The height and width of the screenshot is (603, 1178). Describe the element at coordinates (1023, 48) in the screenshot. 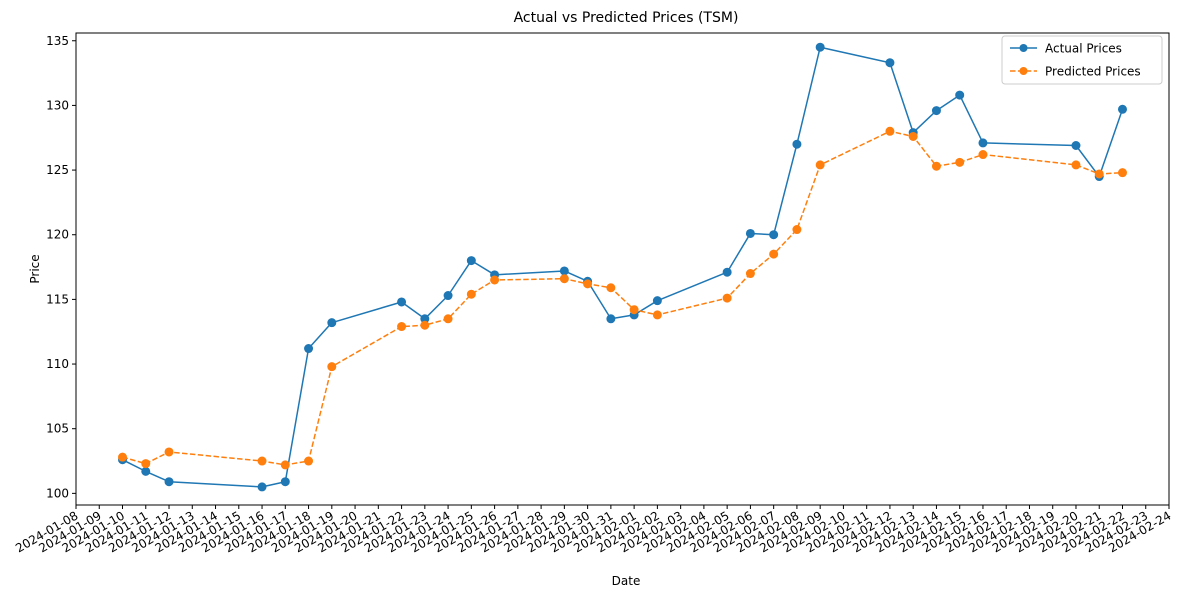

I see `legend-marker-actual` at that location.